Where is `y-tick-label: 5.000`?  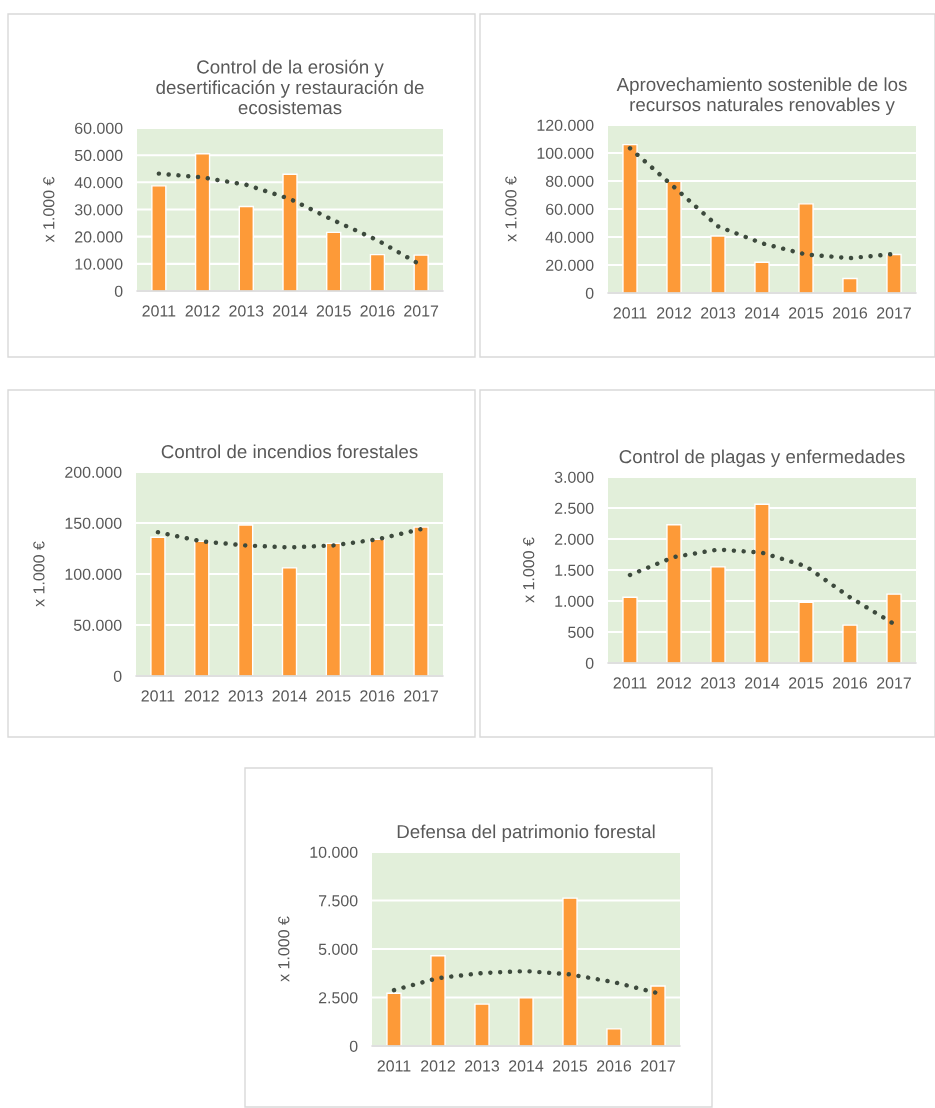
y-tick-label: 5.000 is located at coordinates (338, 949).